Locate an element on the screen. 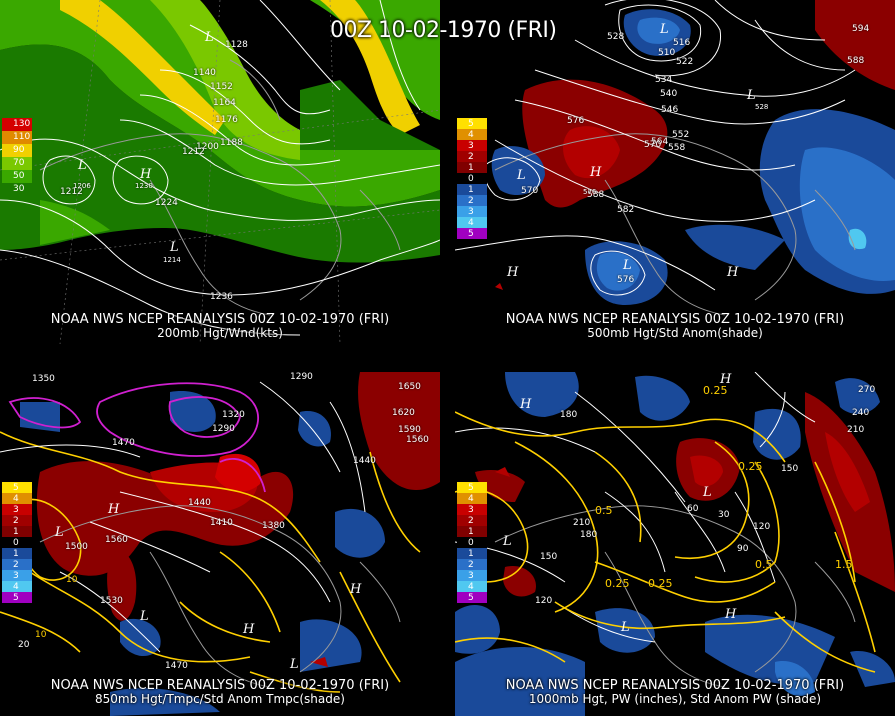  contour-label: 594 is located at coordinates (861, 29).